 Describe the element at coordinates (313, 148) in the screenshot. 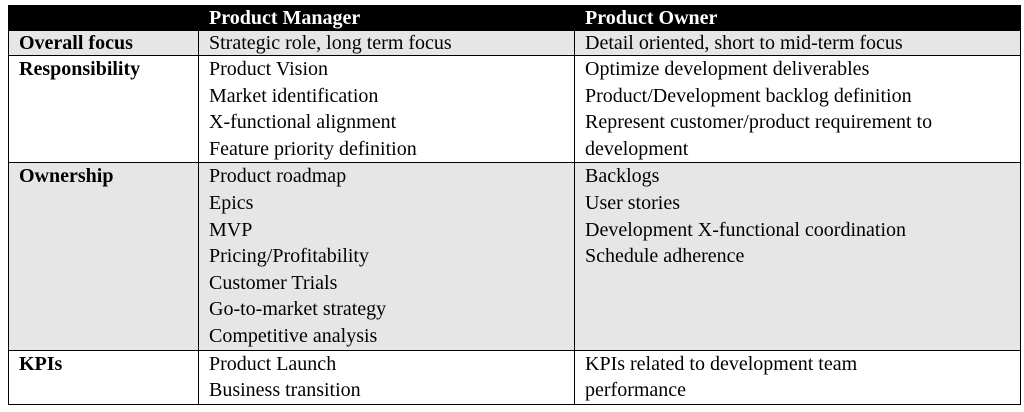

I see `cell-line: Feature priority definition` at that location.